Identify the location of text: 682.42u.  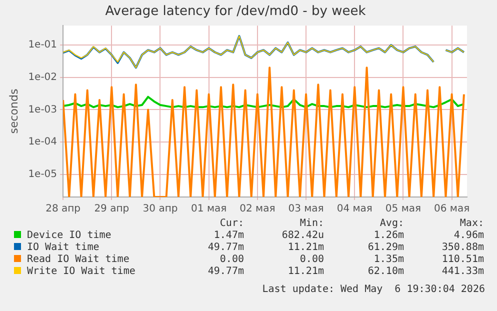
(302, 236).